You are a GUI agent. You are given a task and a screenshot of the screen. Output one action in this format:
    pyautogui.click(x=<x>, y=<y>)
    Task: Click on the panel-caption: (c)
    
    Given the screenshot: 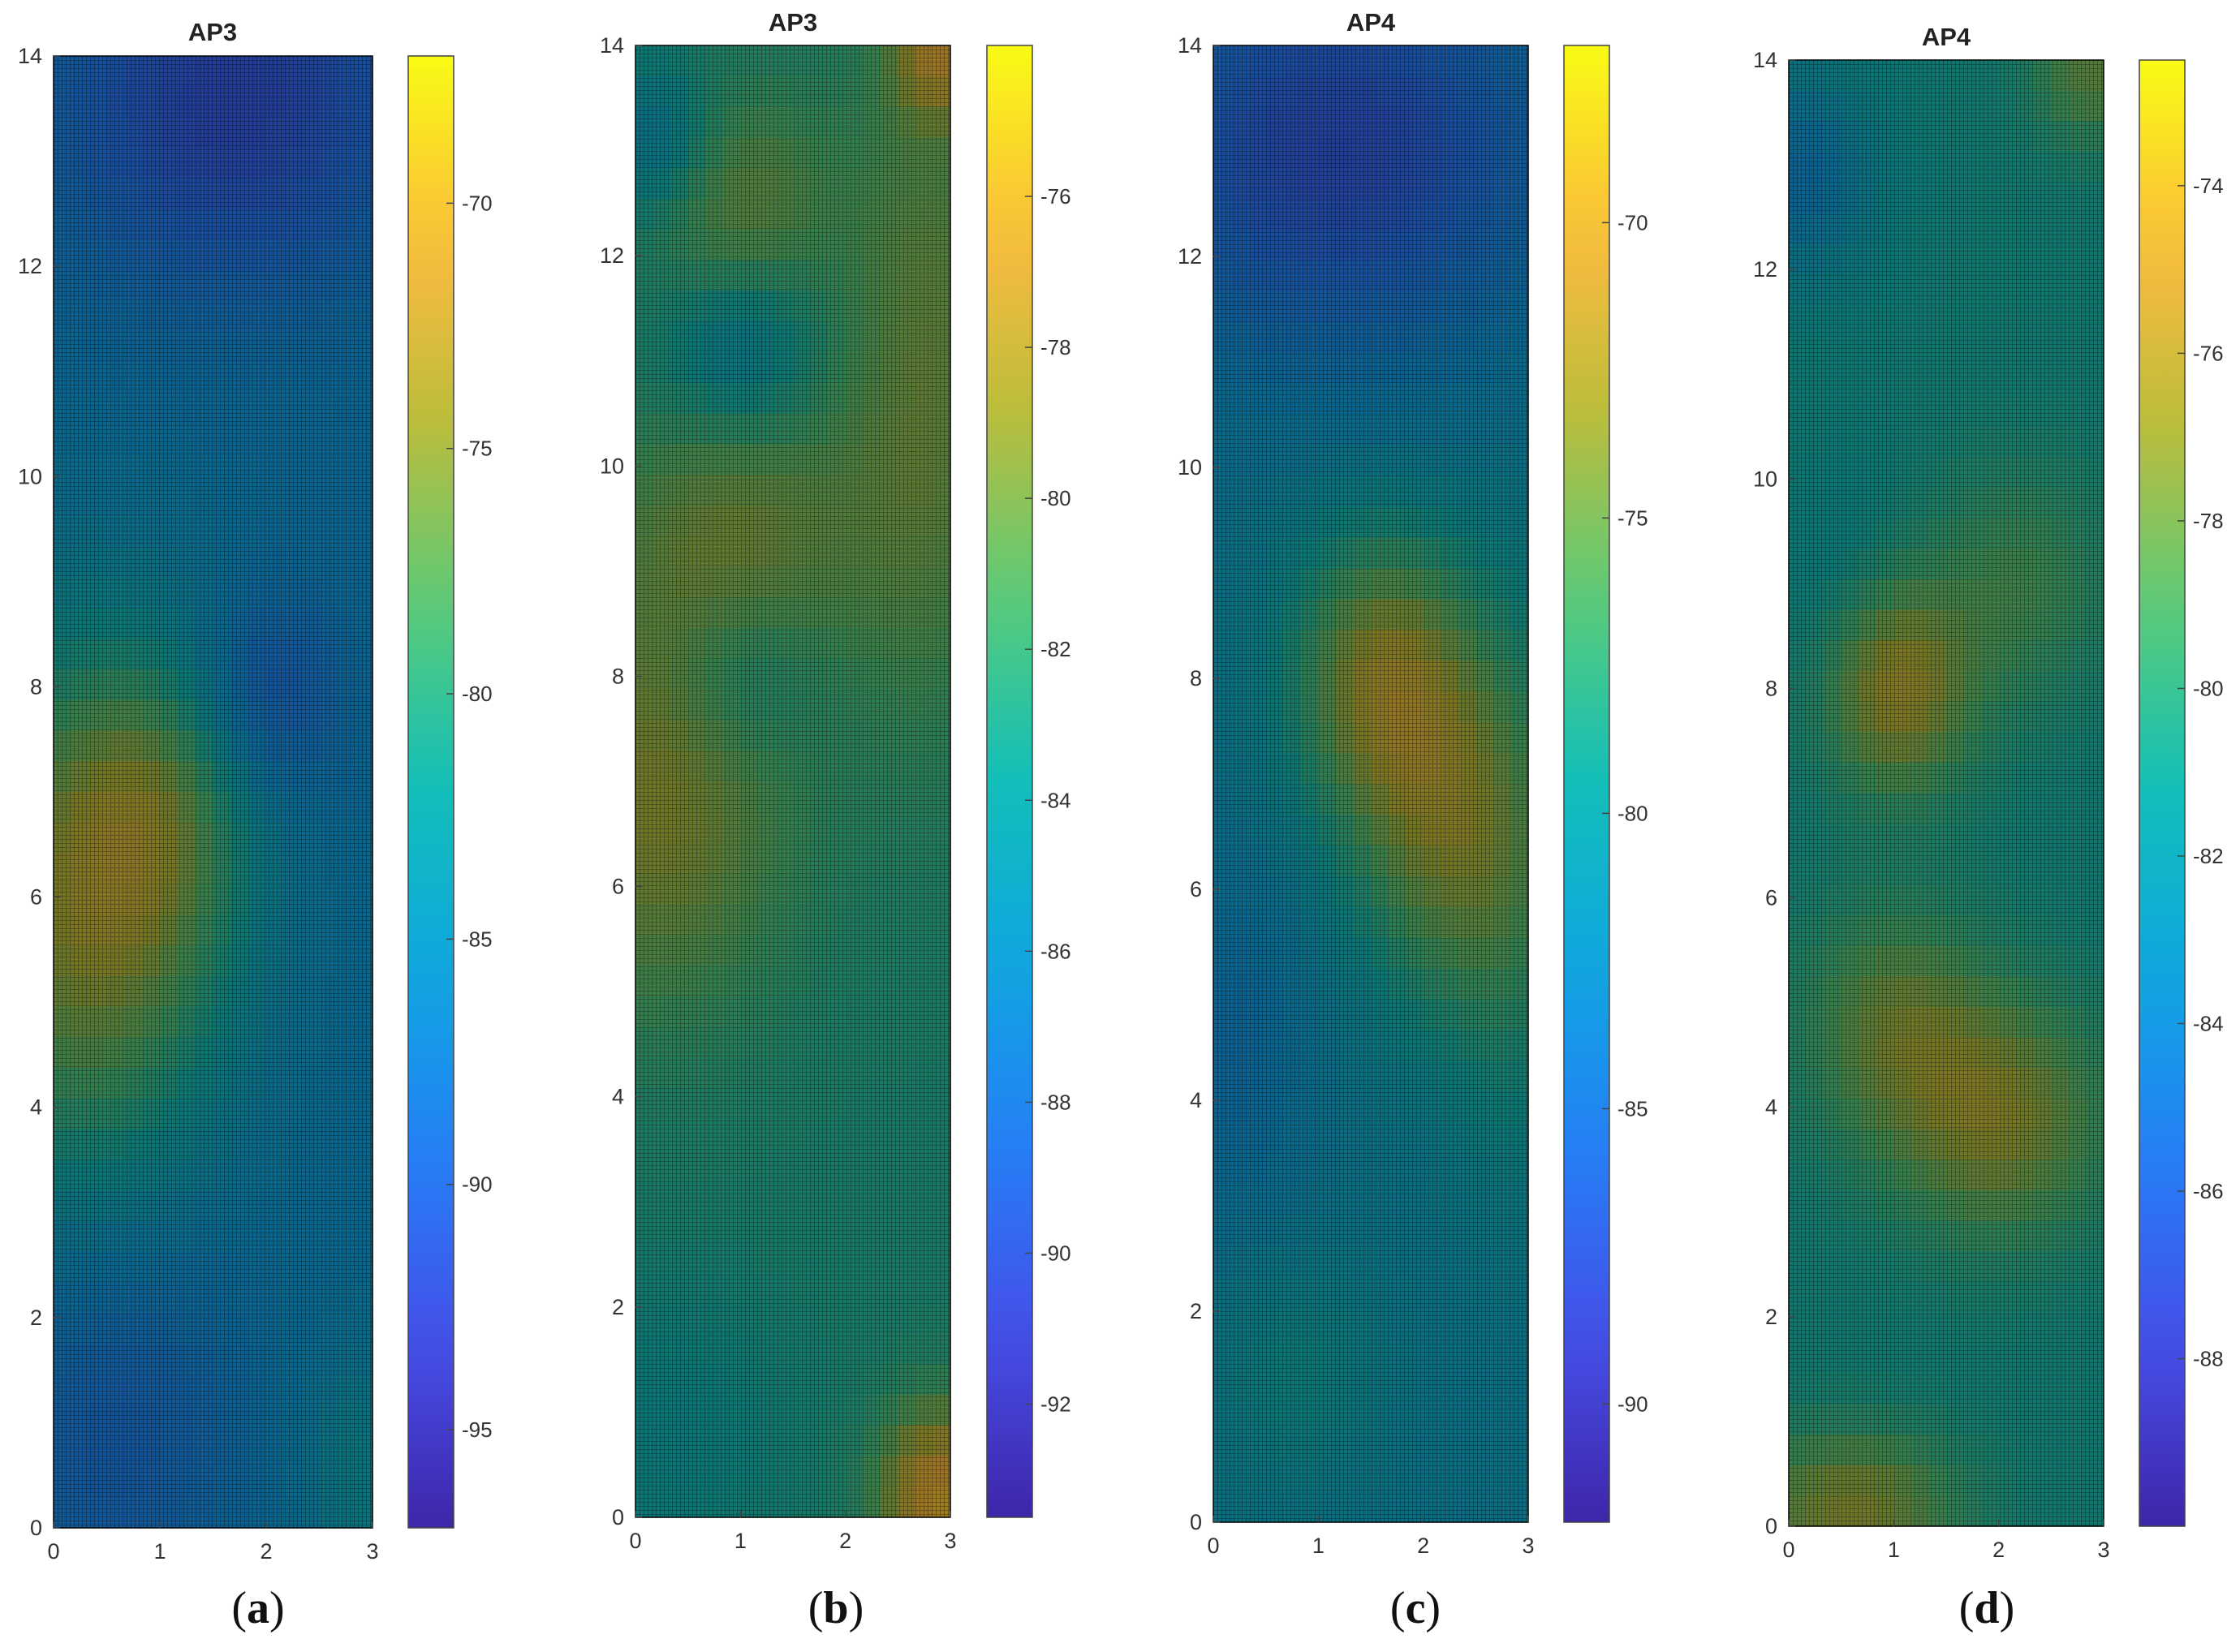 What is the action you would take?
    pyautogui.click(x=1416, y=1608)
    